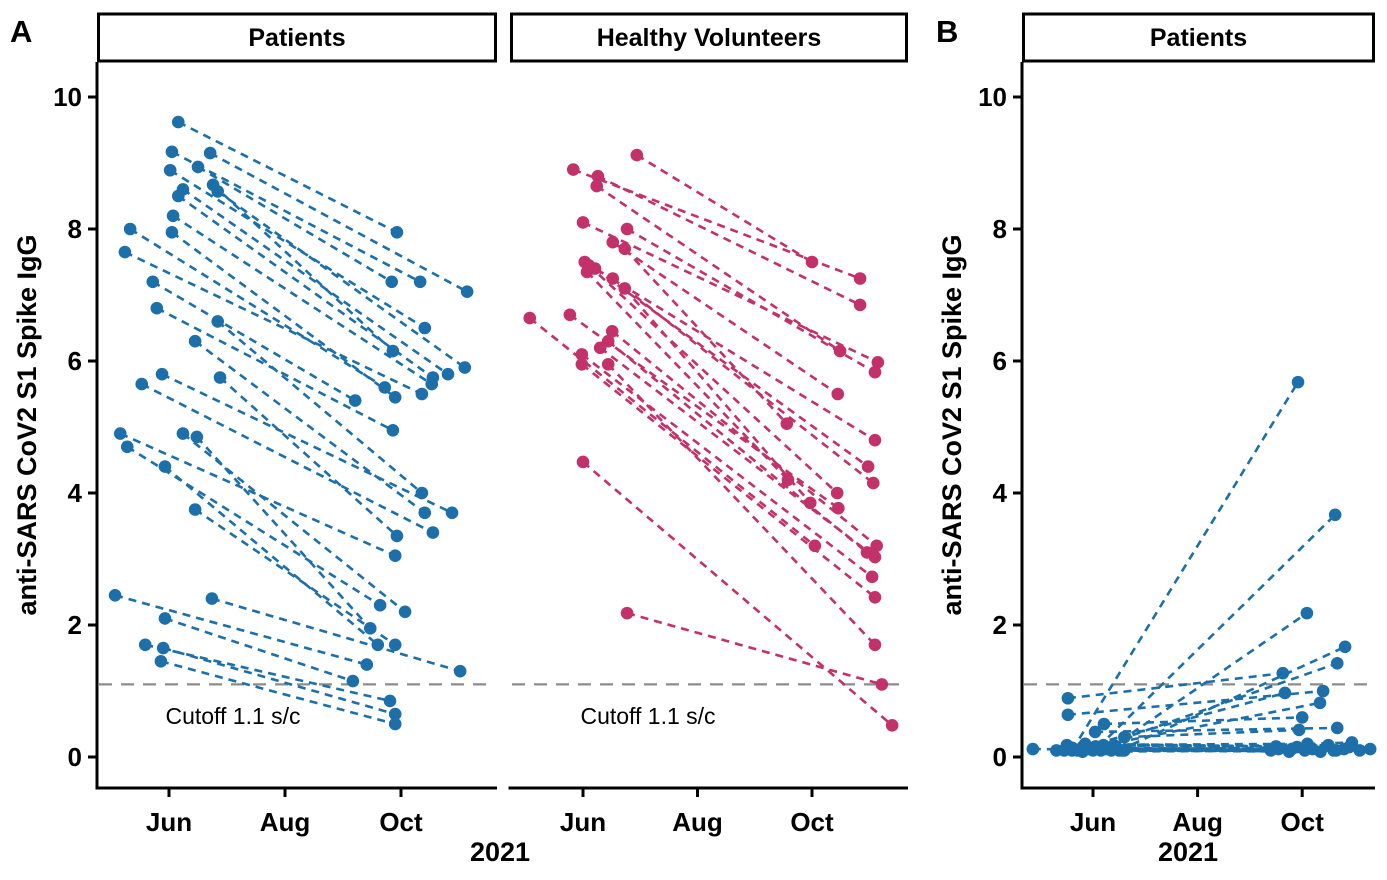  Describe the element at coordinates (75, 361) in the screenshot. I see `y-axis-tick-label: 6` at that location.